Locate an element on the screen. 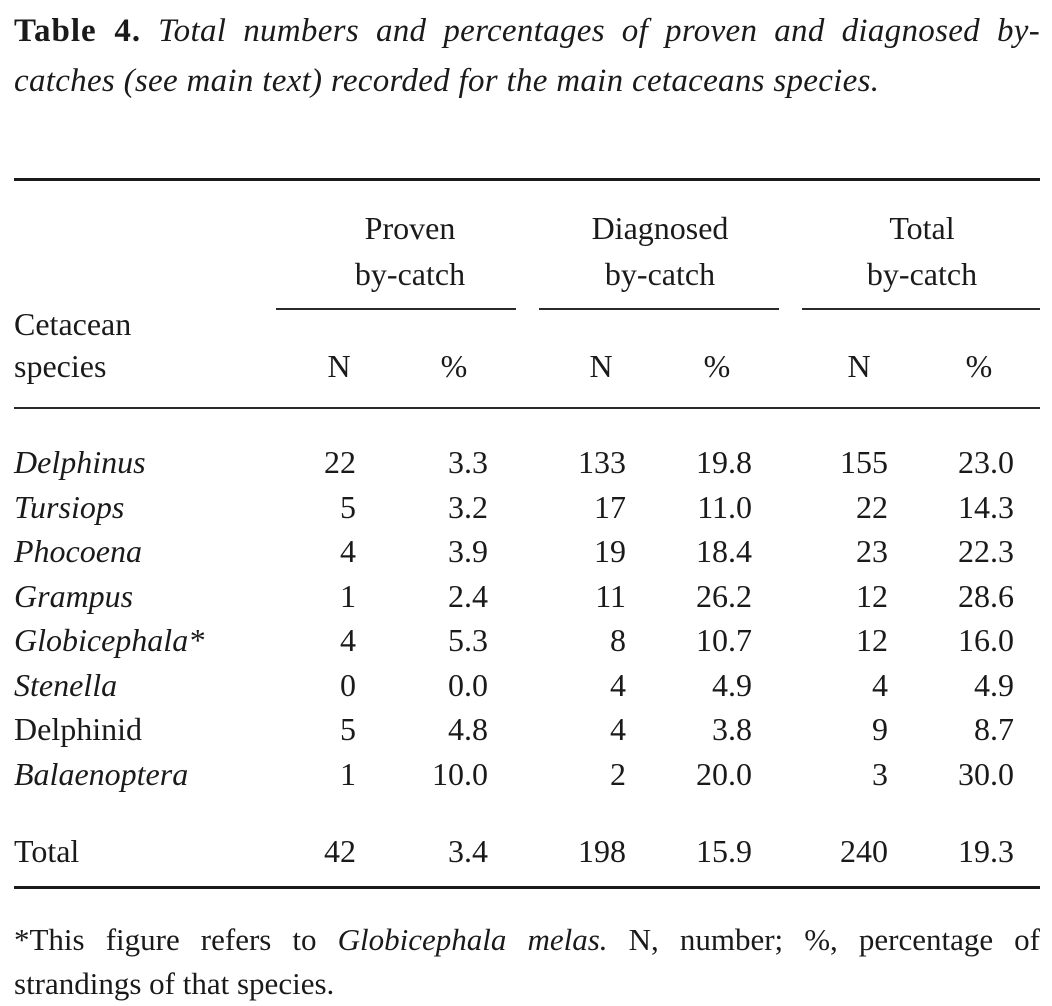 This screenshot has width=1052, height=1006. table-top-rule is located at coordinates (527, 179).